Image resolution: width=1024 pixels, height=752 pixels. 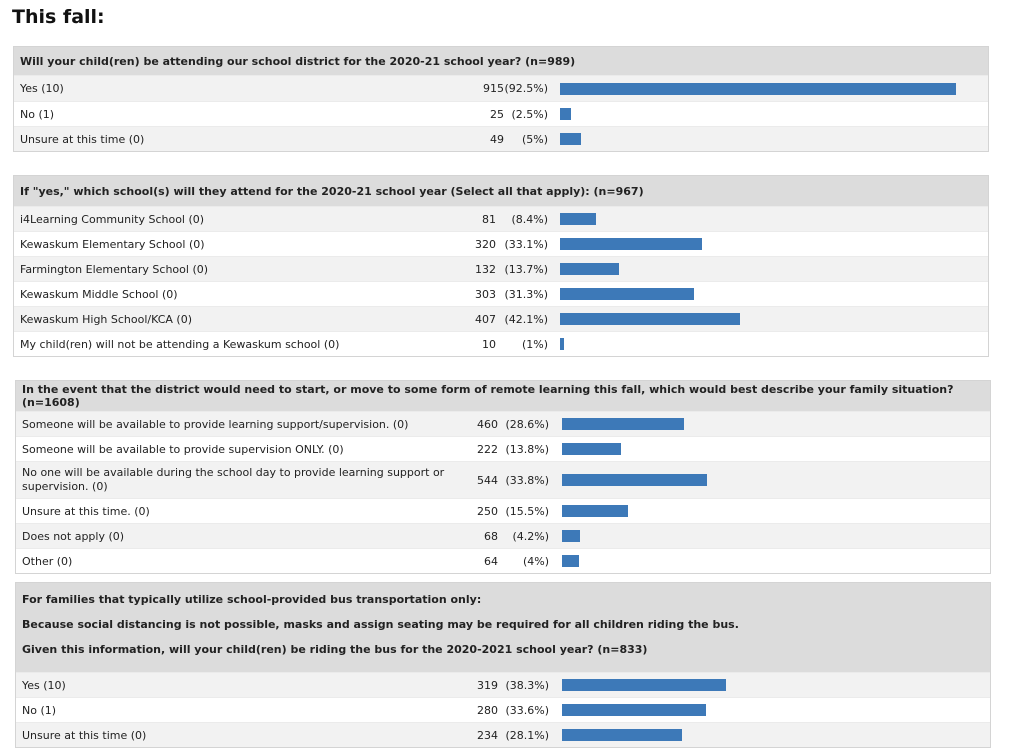 What do you see at coordinates (497, 114) in the screenshot?
I see `answer-count: 25` at bounding box center [497, 114].